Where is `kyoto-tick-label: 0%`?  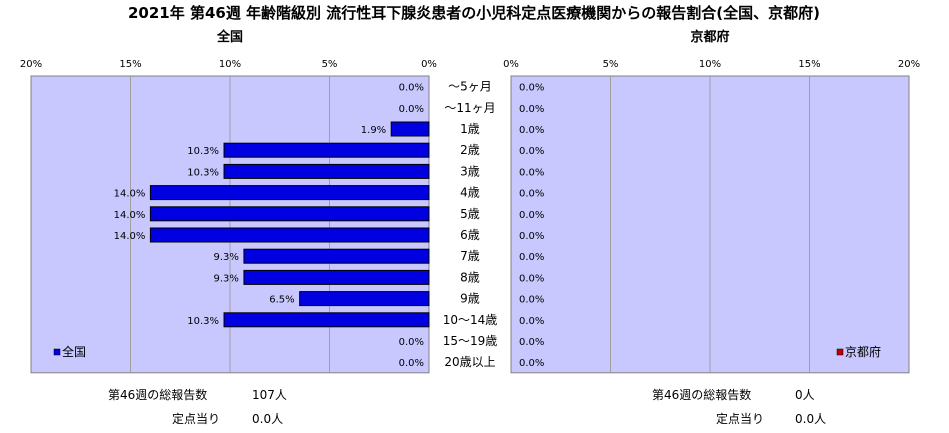 kyoto-tick-label: 0% is located at coordinates (511, 64).